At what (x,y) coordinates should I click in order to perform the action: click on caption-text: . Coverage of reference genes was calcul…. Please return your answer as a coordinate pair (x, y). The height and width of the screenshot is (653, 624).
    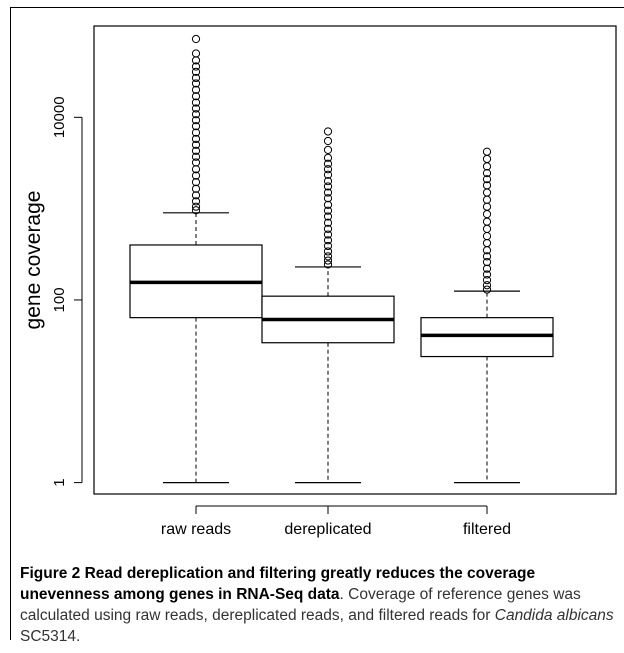
    Looking at the image, I should click on (300, 605).